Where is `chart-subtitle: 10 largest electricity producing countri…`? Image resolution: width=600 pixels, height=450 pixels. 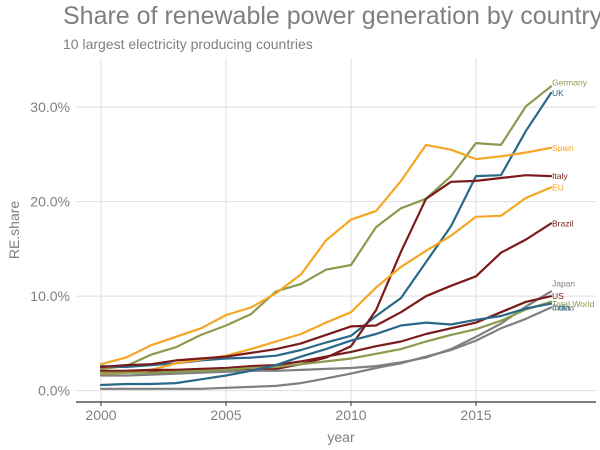 chart-subtitle: 10 largest electricity producing countri… is located at coordinates (188, 44).